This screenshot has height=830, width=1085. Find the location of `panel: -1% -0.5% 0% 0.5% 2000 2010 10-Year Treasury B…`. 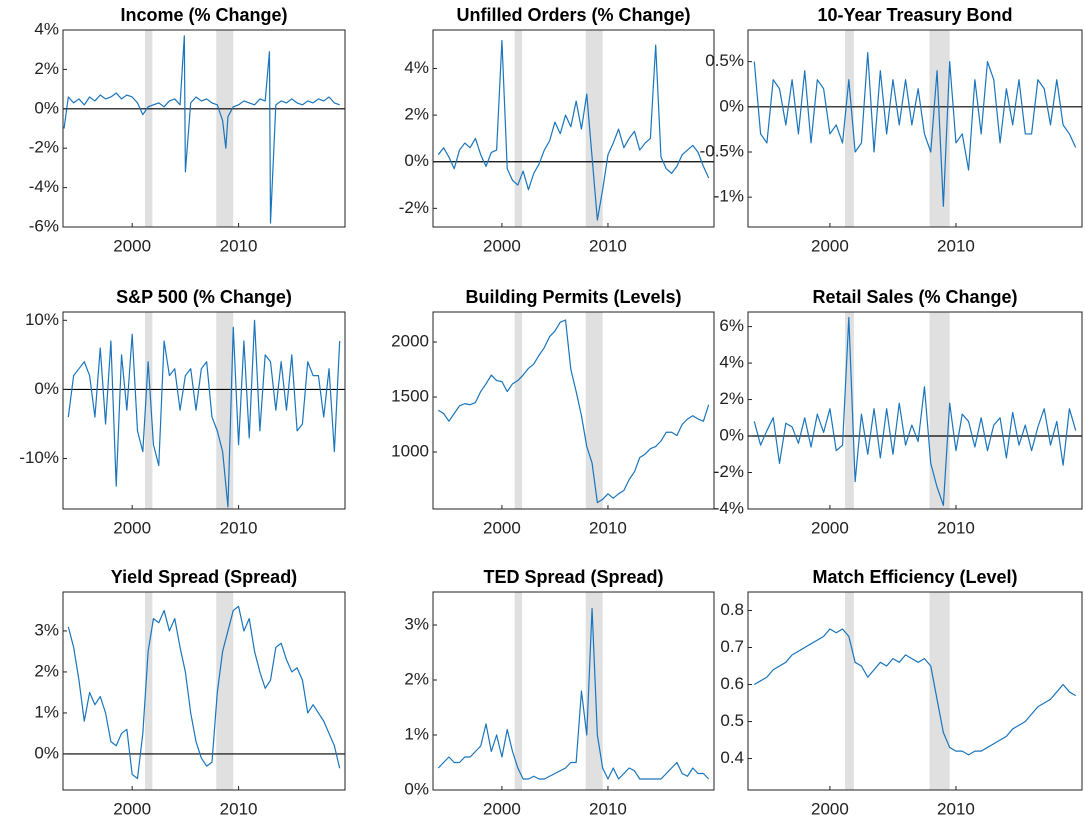

panel: -1% -0.5% 0% 0.5% 2000 2010 10-Year Treasury B… is located at coordinates (891, 130).